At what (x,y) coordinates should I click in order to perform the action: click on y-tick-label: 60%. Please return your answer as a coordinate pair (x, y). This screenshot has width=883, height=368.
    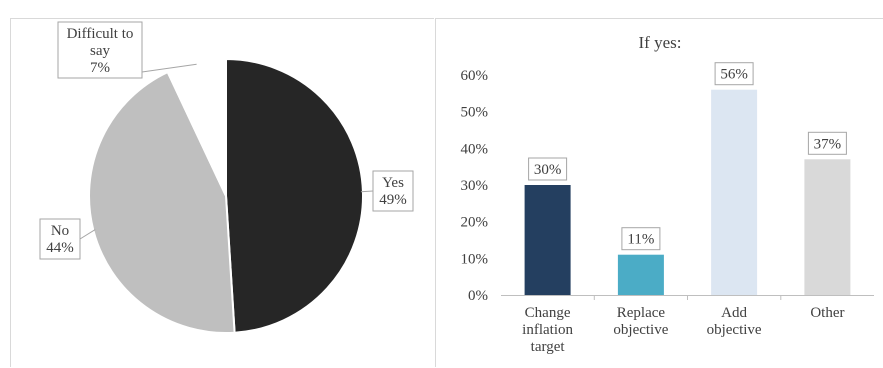
    Looking at the image, I should click on (475, 76).